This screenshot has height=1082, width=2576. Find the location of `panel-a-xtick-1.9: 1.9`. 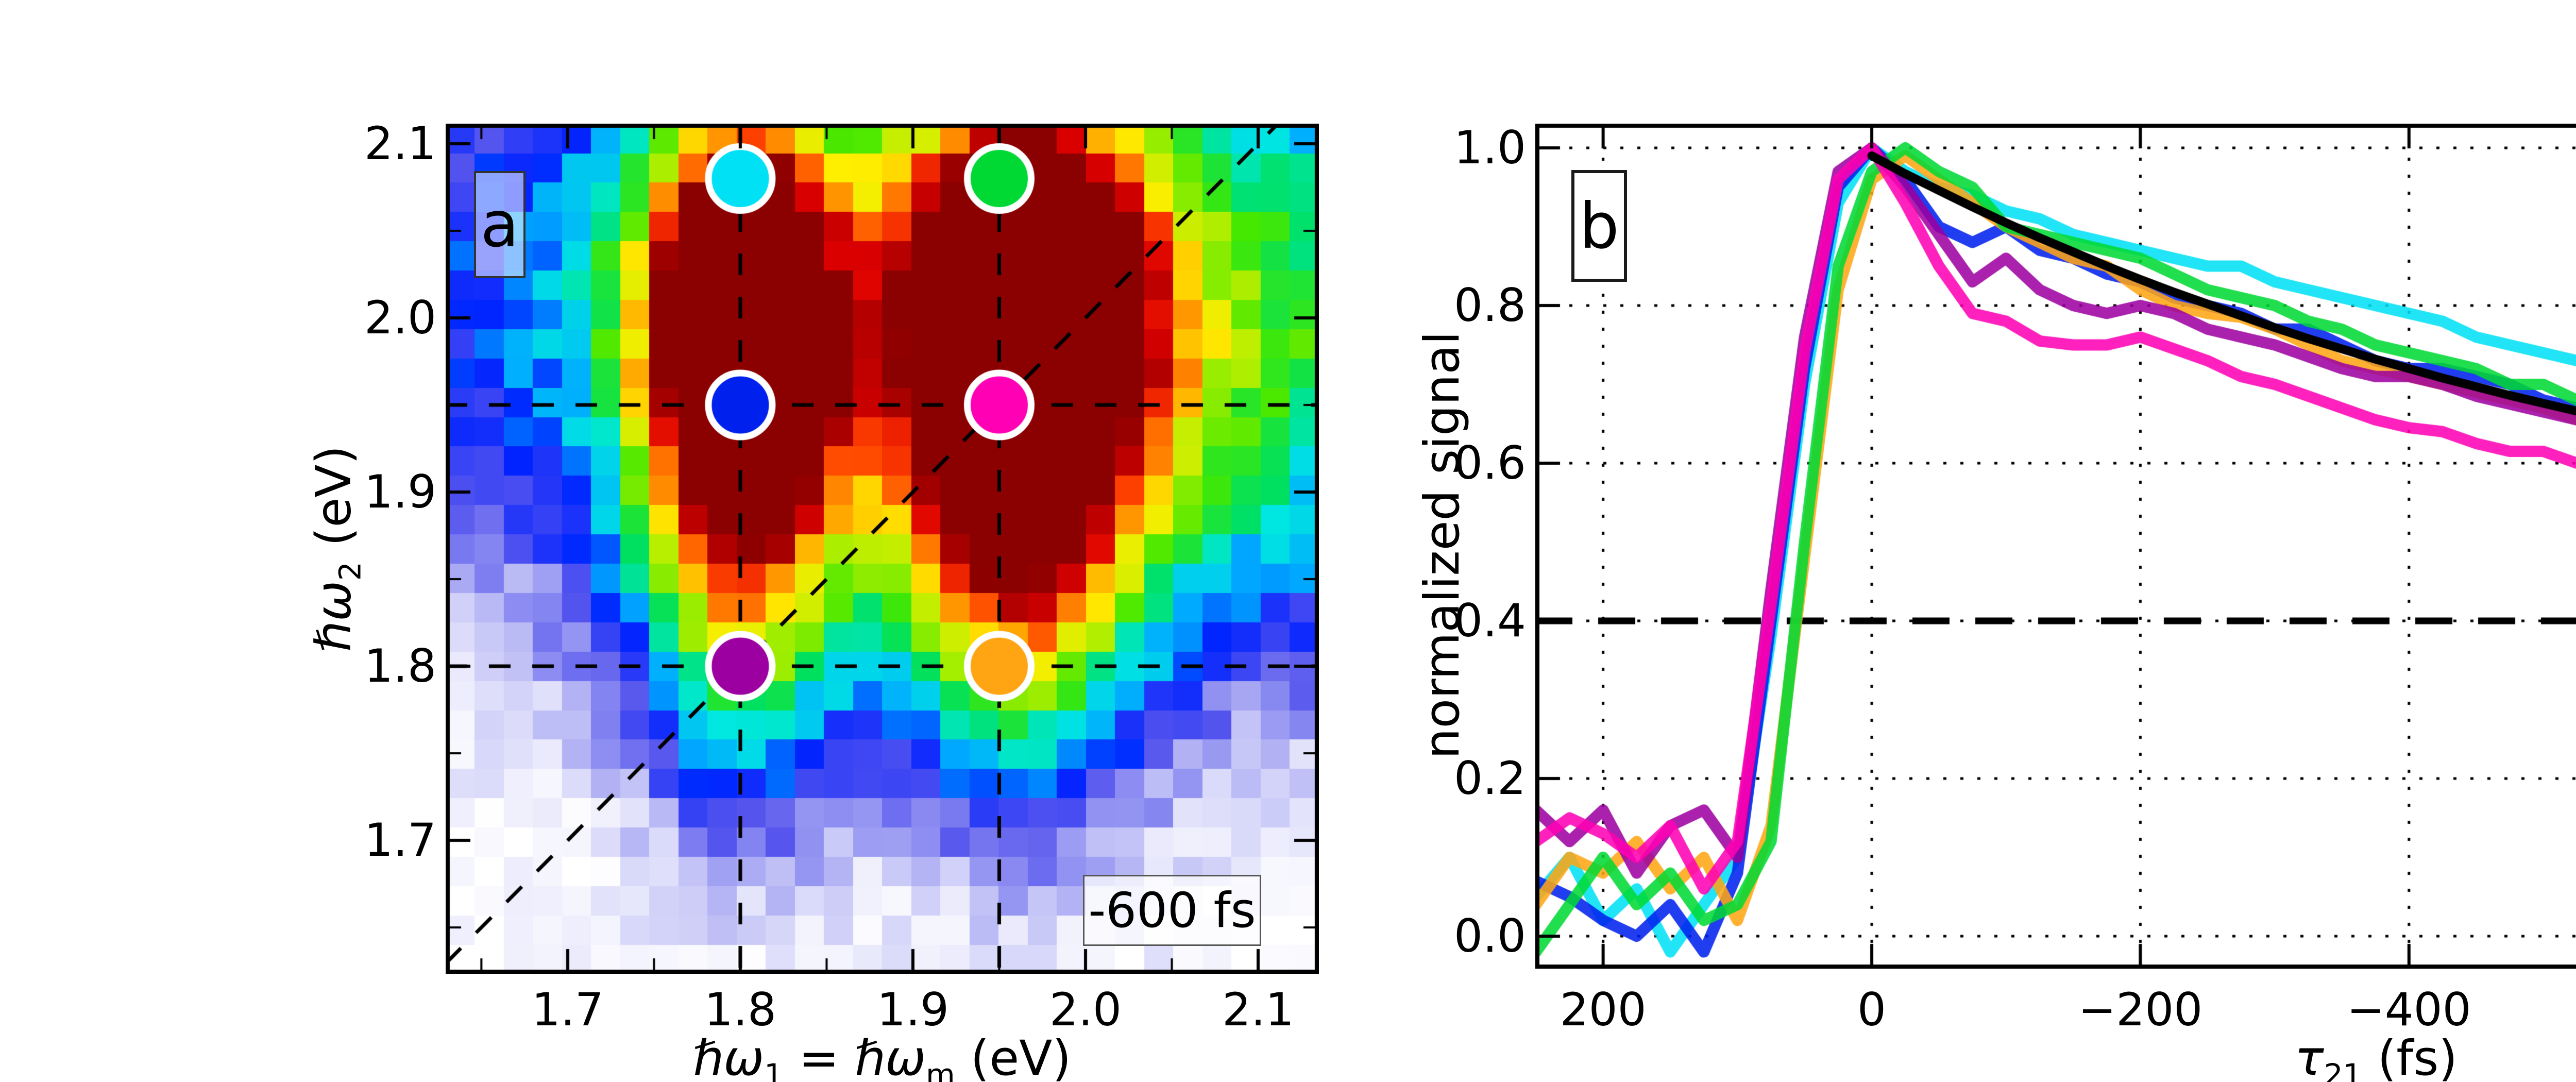

panel-a-xtick-1.9: 1.9 is located at coordinates (913, 1009).